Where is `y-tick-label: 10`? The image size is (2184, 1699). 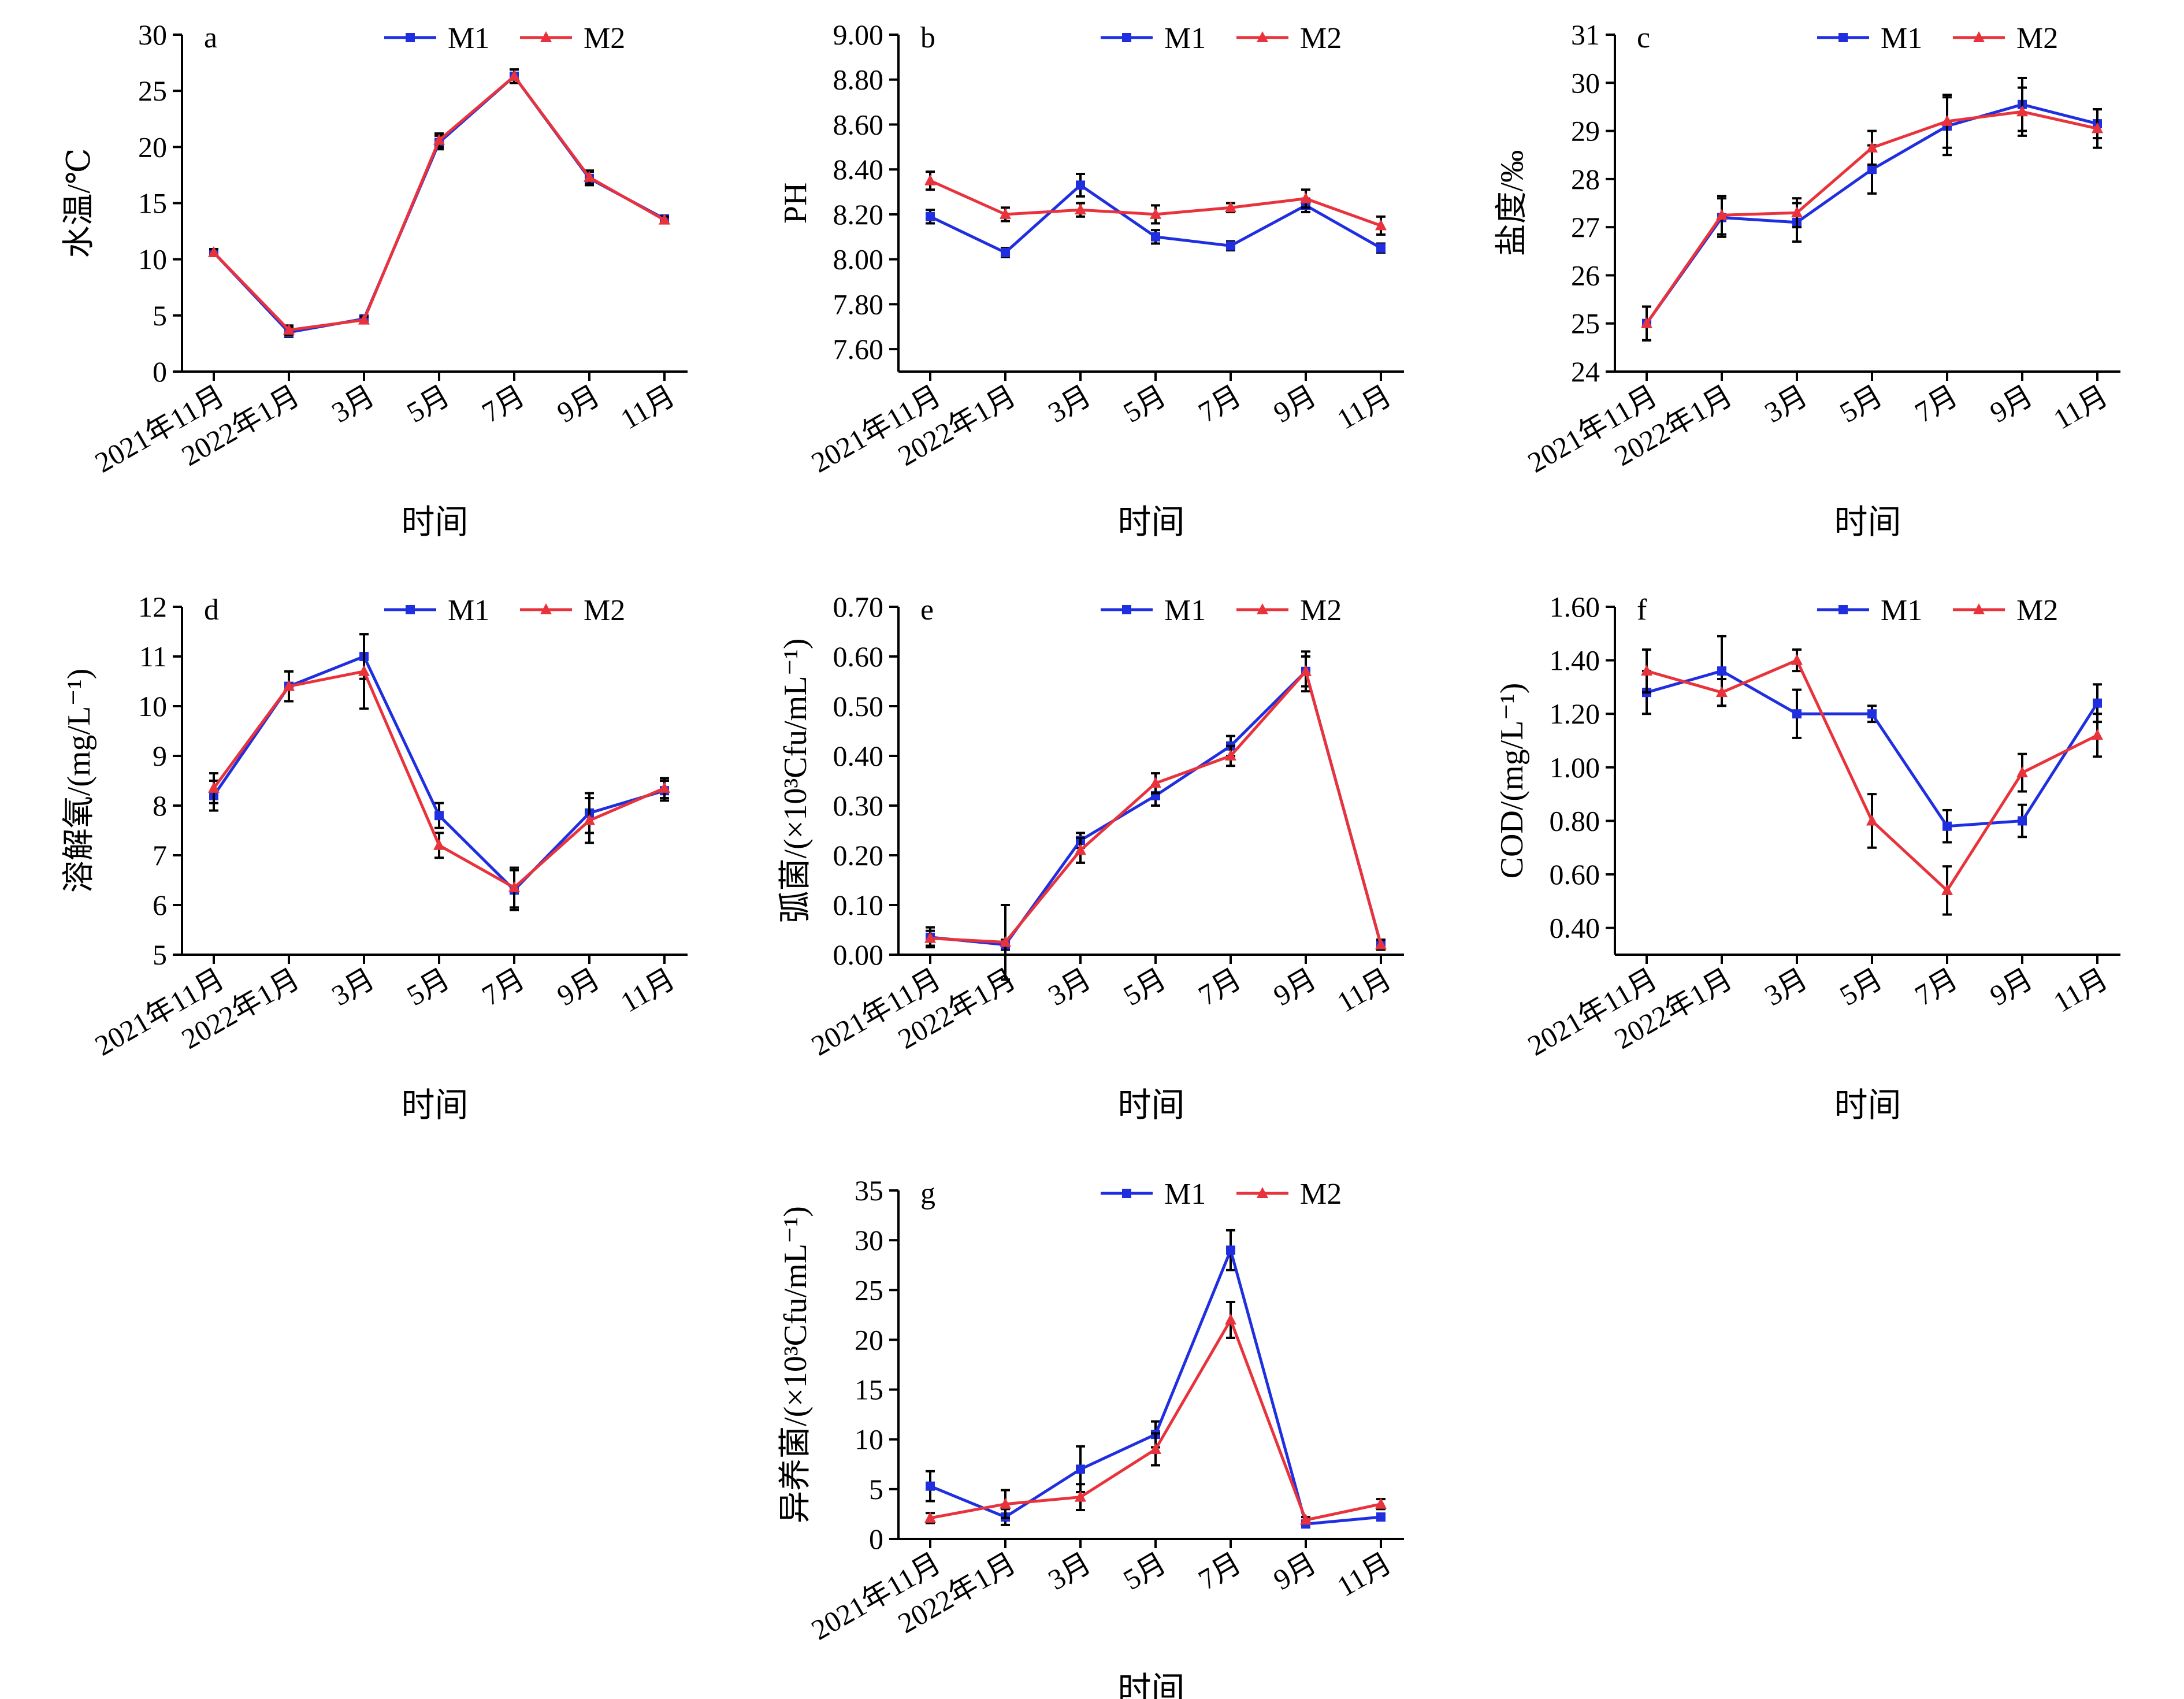
y-tick-label: 10 is located at coordinates (152, 706).